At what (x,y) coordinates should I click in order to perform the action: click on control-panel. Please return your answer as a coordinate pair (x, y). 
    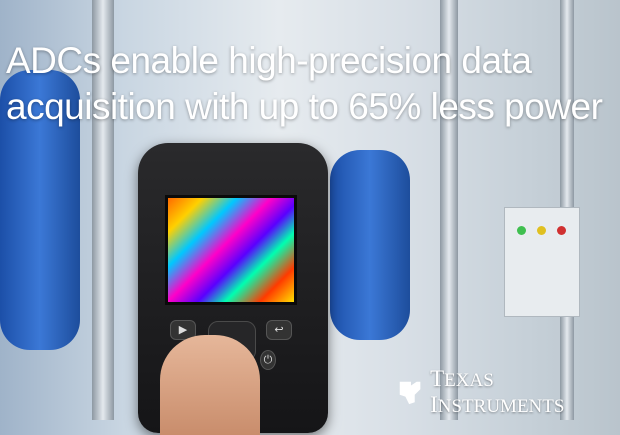
    Looking at the image, I should click on (542, 262).